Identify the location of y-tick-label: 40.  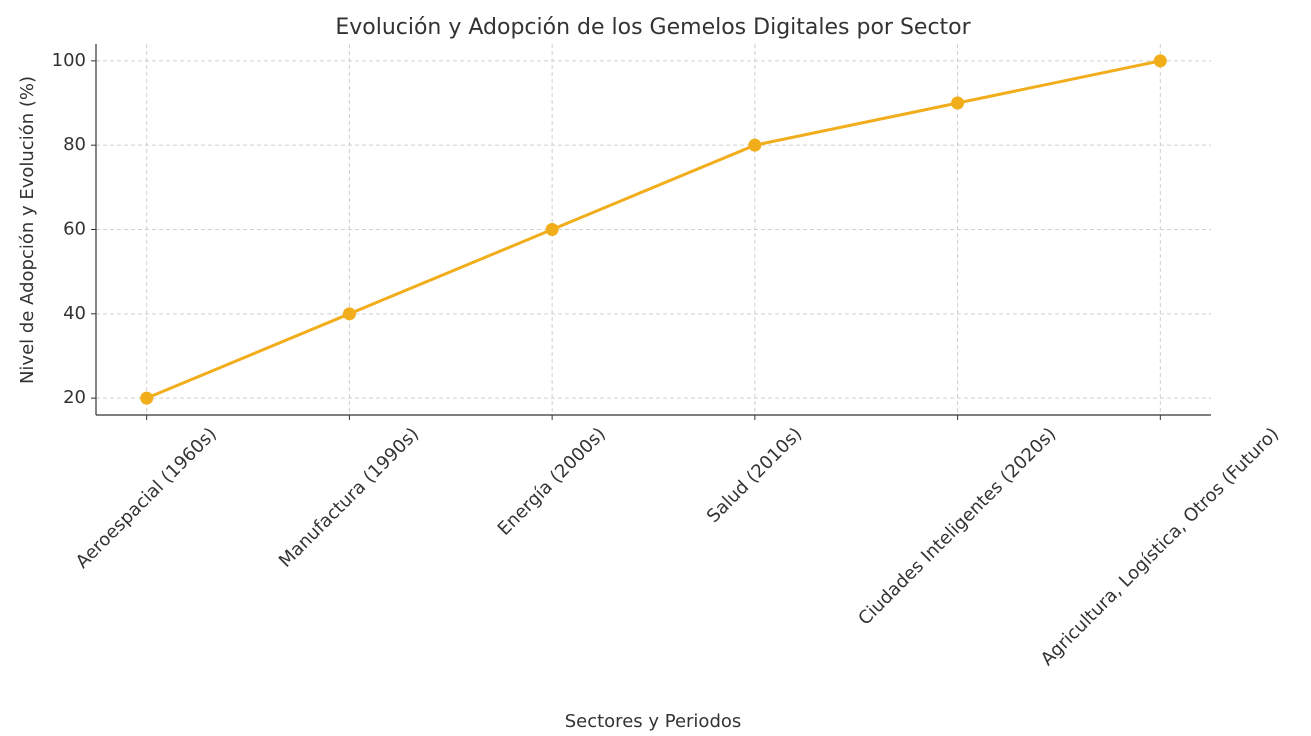
(74, 313).